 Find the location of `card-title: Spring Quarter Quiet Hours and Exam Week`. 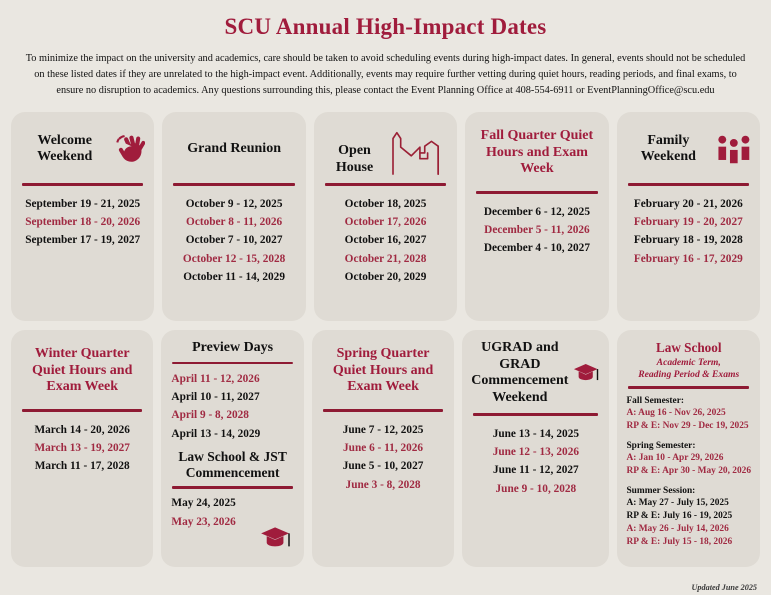

card-title: Spring Quarter Quiet Hours and Exam Week is located at coordinates (383, 370).